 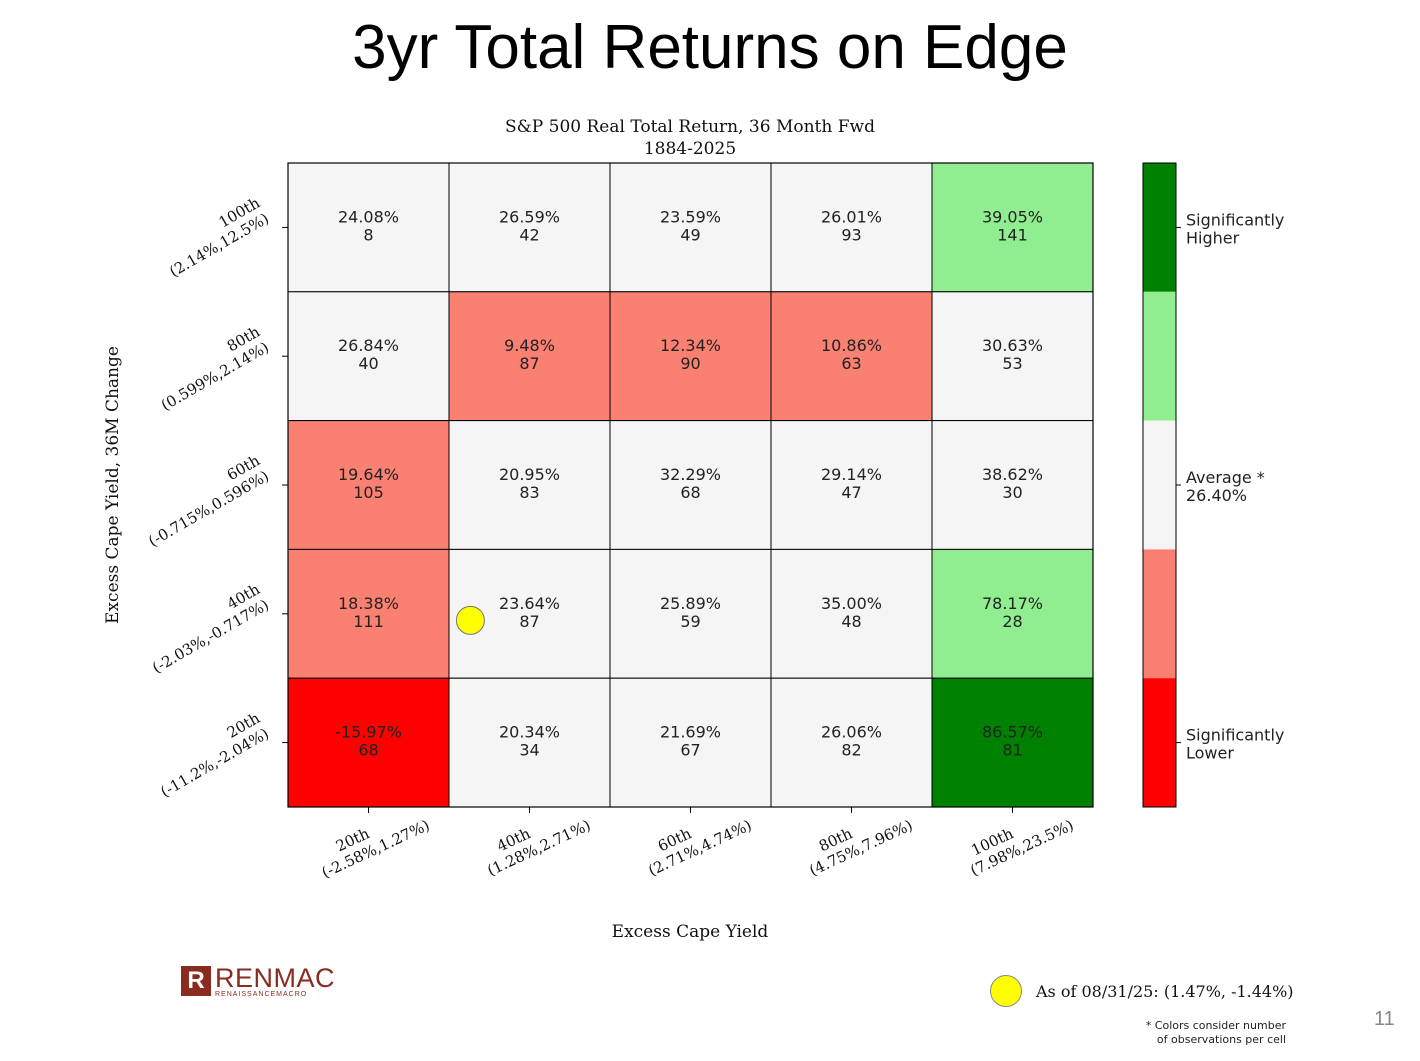 What do you see at coordinates (529, 345) in the screenshot?
I see `cell-value: 9.48%` at bounding box center [529, 345].